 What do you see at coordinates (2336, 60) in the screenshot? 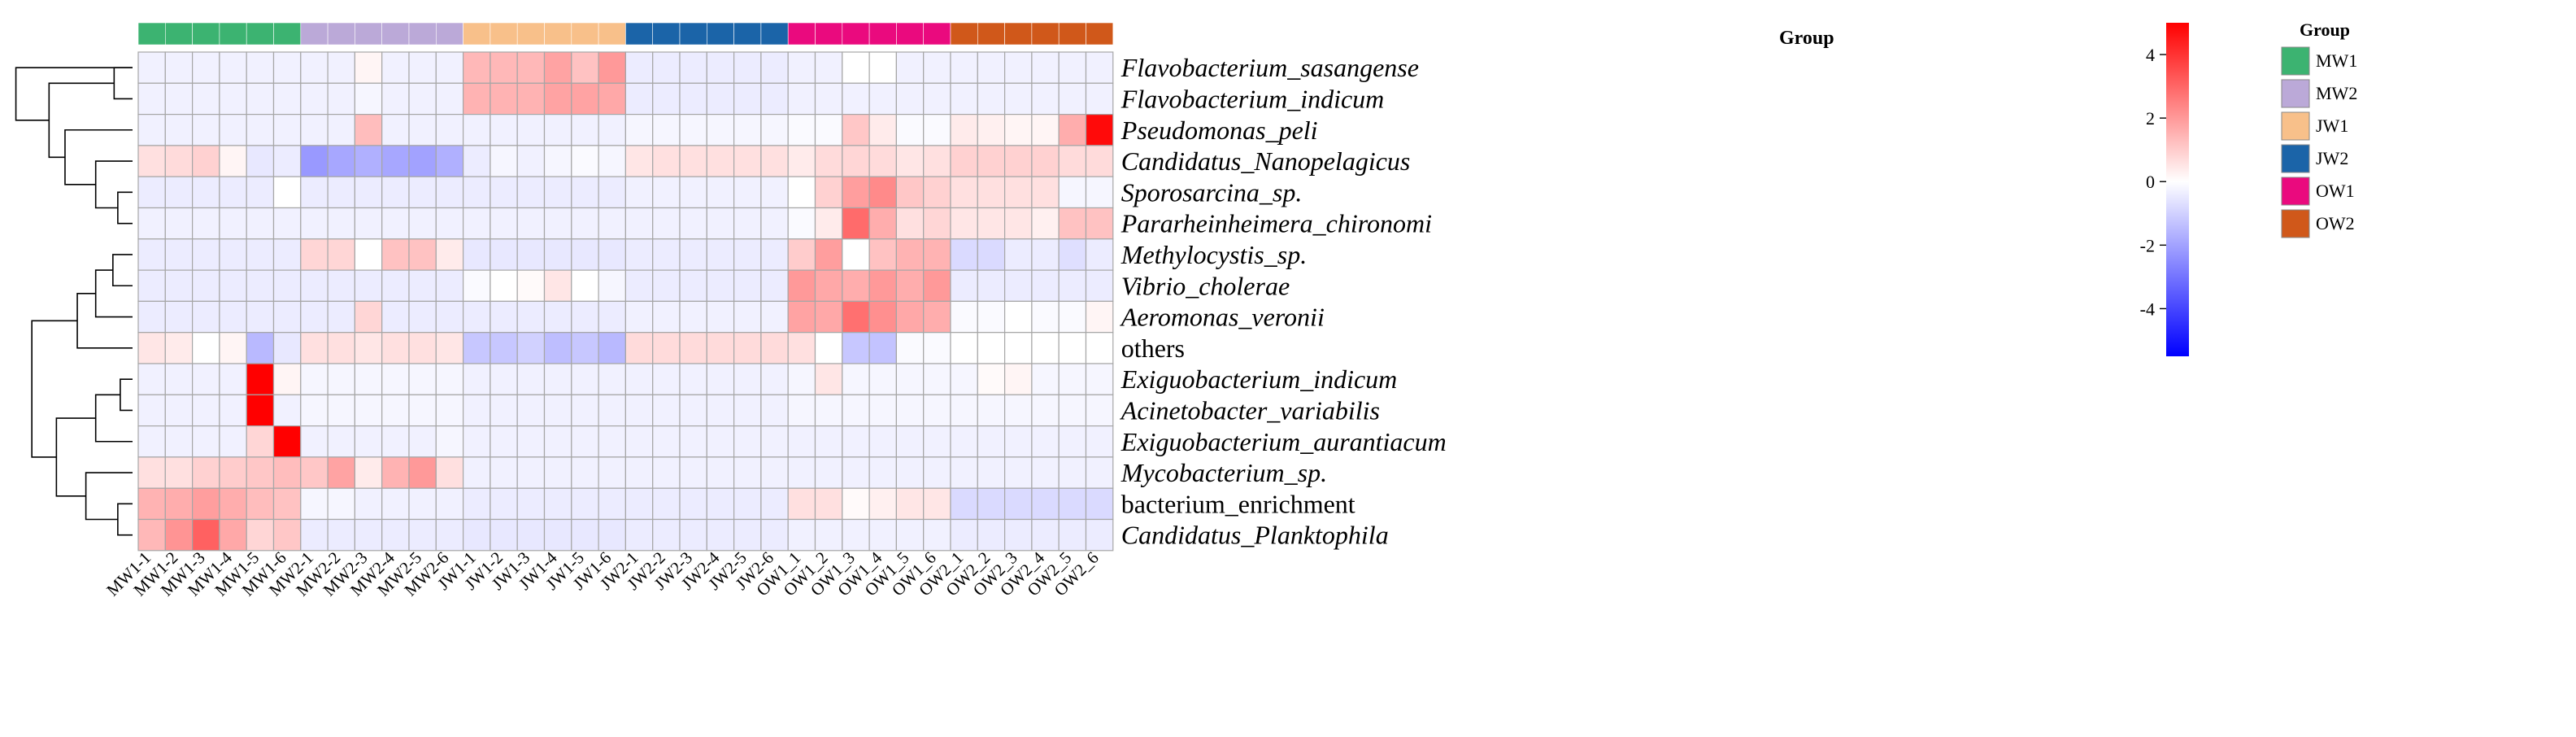
I see `legend-label: MW1` at bounding box center [2336, 60].